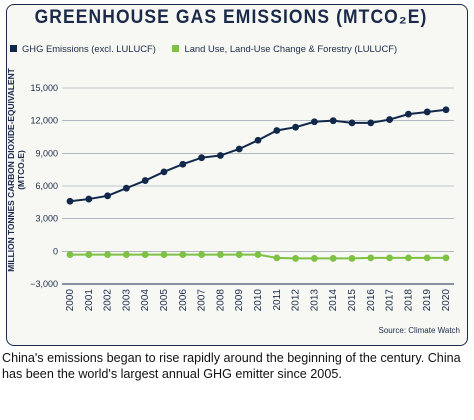 This screenshot has width=474, height=420. What do you see at coordinates (408, 300) in the screenshot?
I see `x-tick-label: 2018` at bounding box center [408, 300].